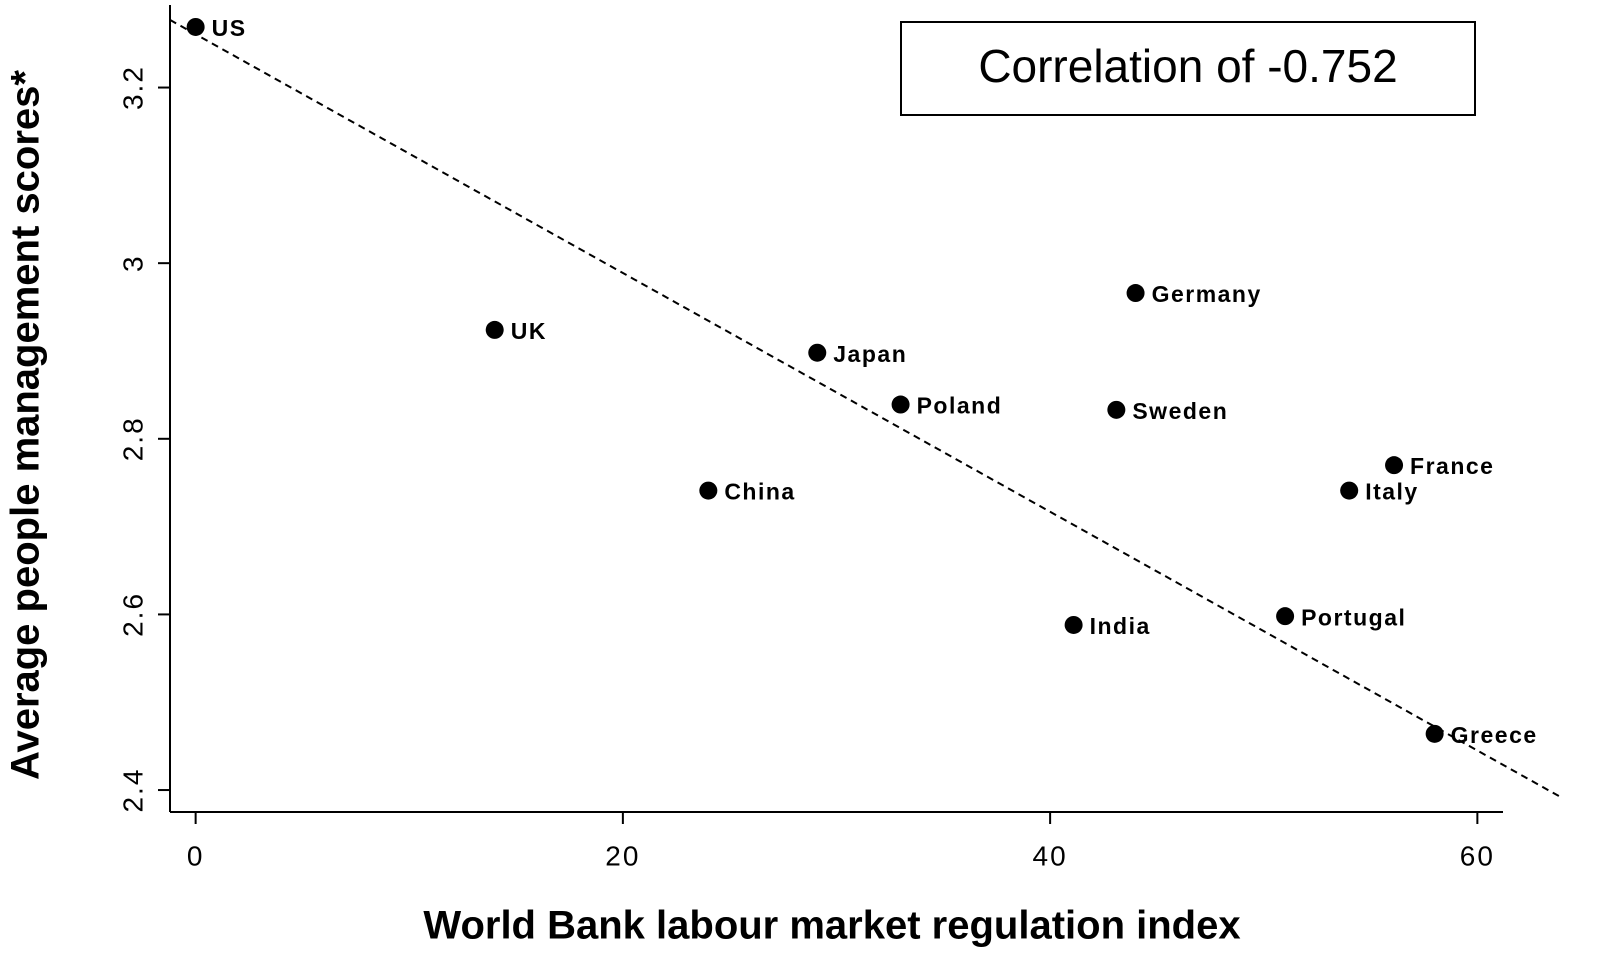  What do you see at coordinates (1477, 855) in the screenshot?
I see `x-tick-label: 60` at bounding box center [1477, 855].